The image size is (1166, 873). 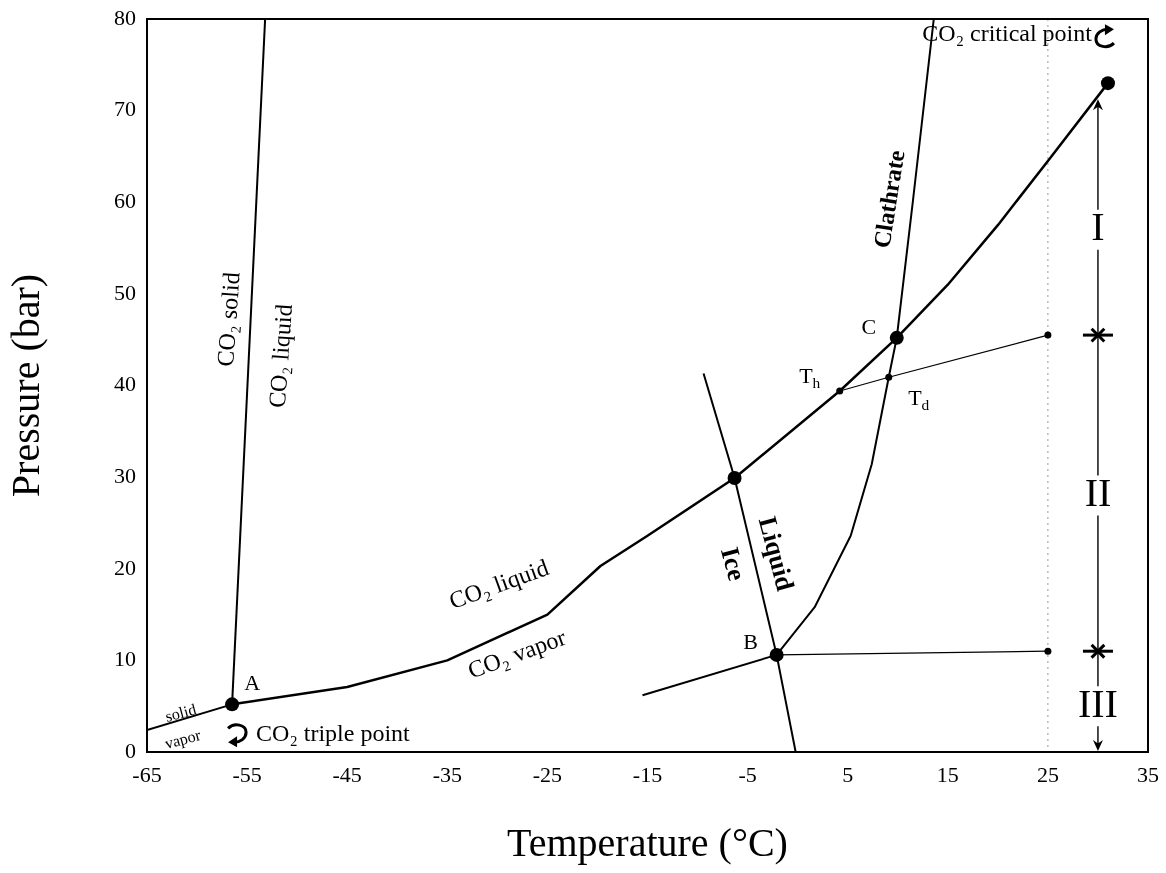 I want to click on y-tick-label: 20, so click(x=125, y=567).